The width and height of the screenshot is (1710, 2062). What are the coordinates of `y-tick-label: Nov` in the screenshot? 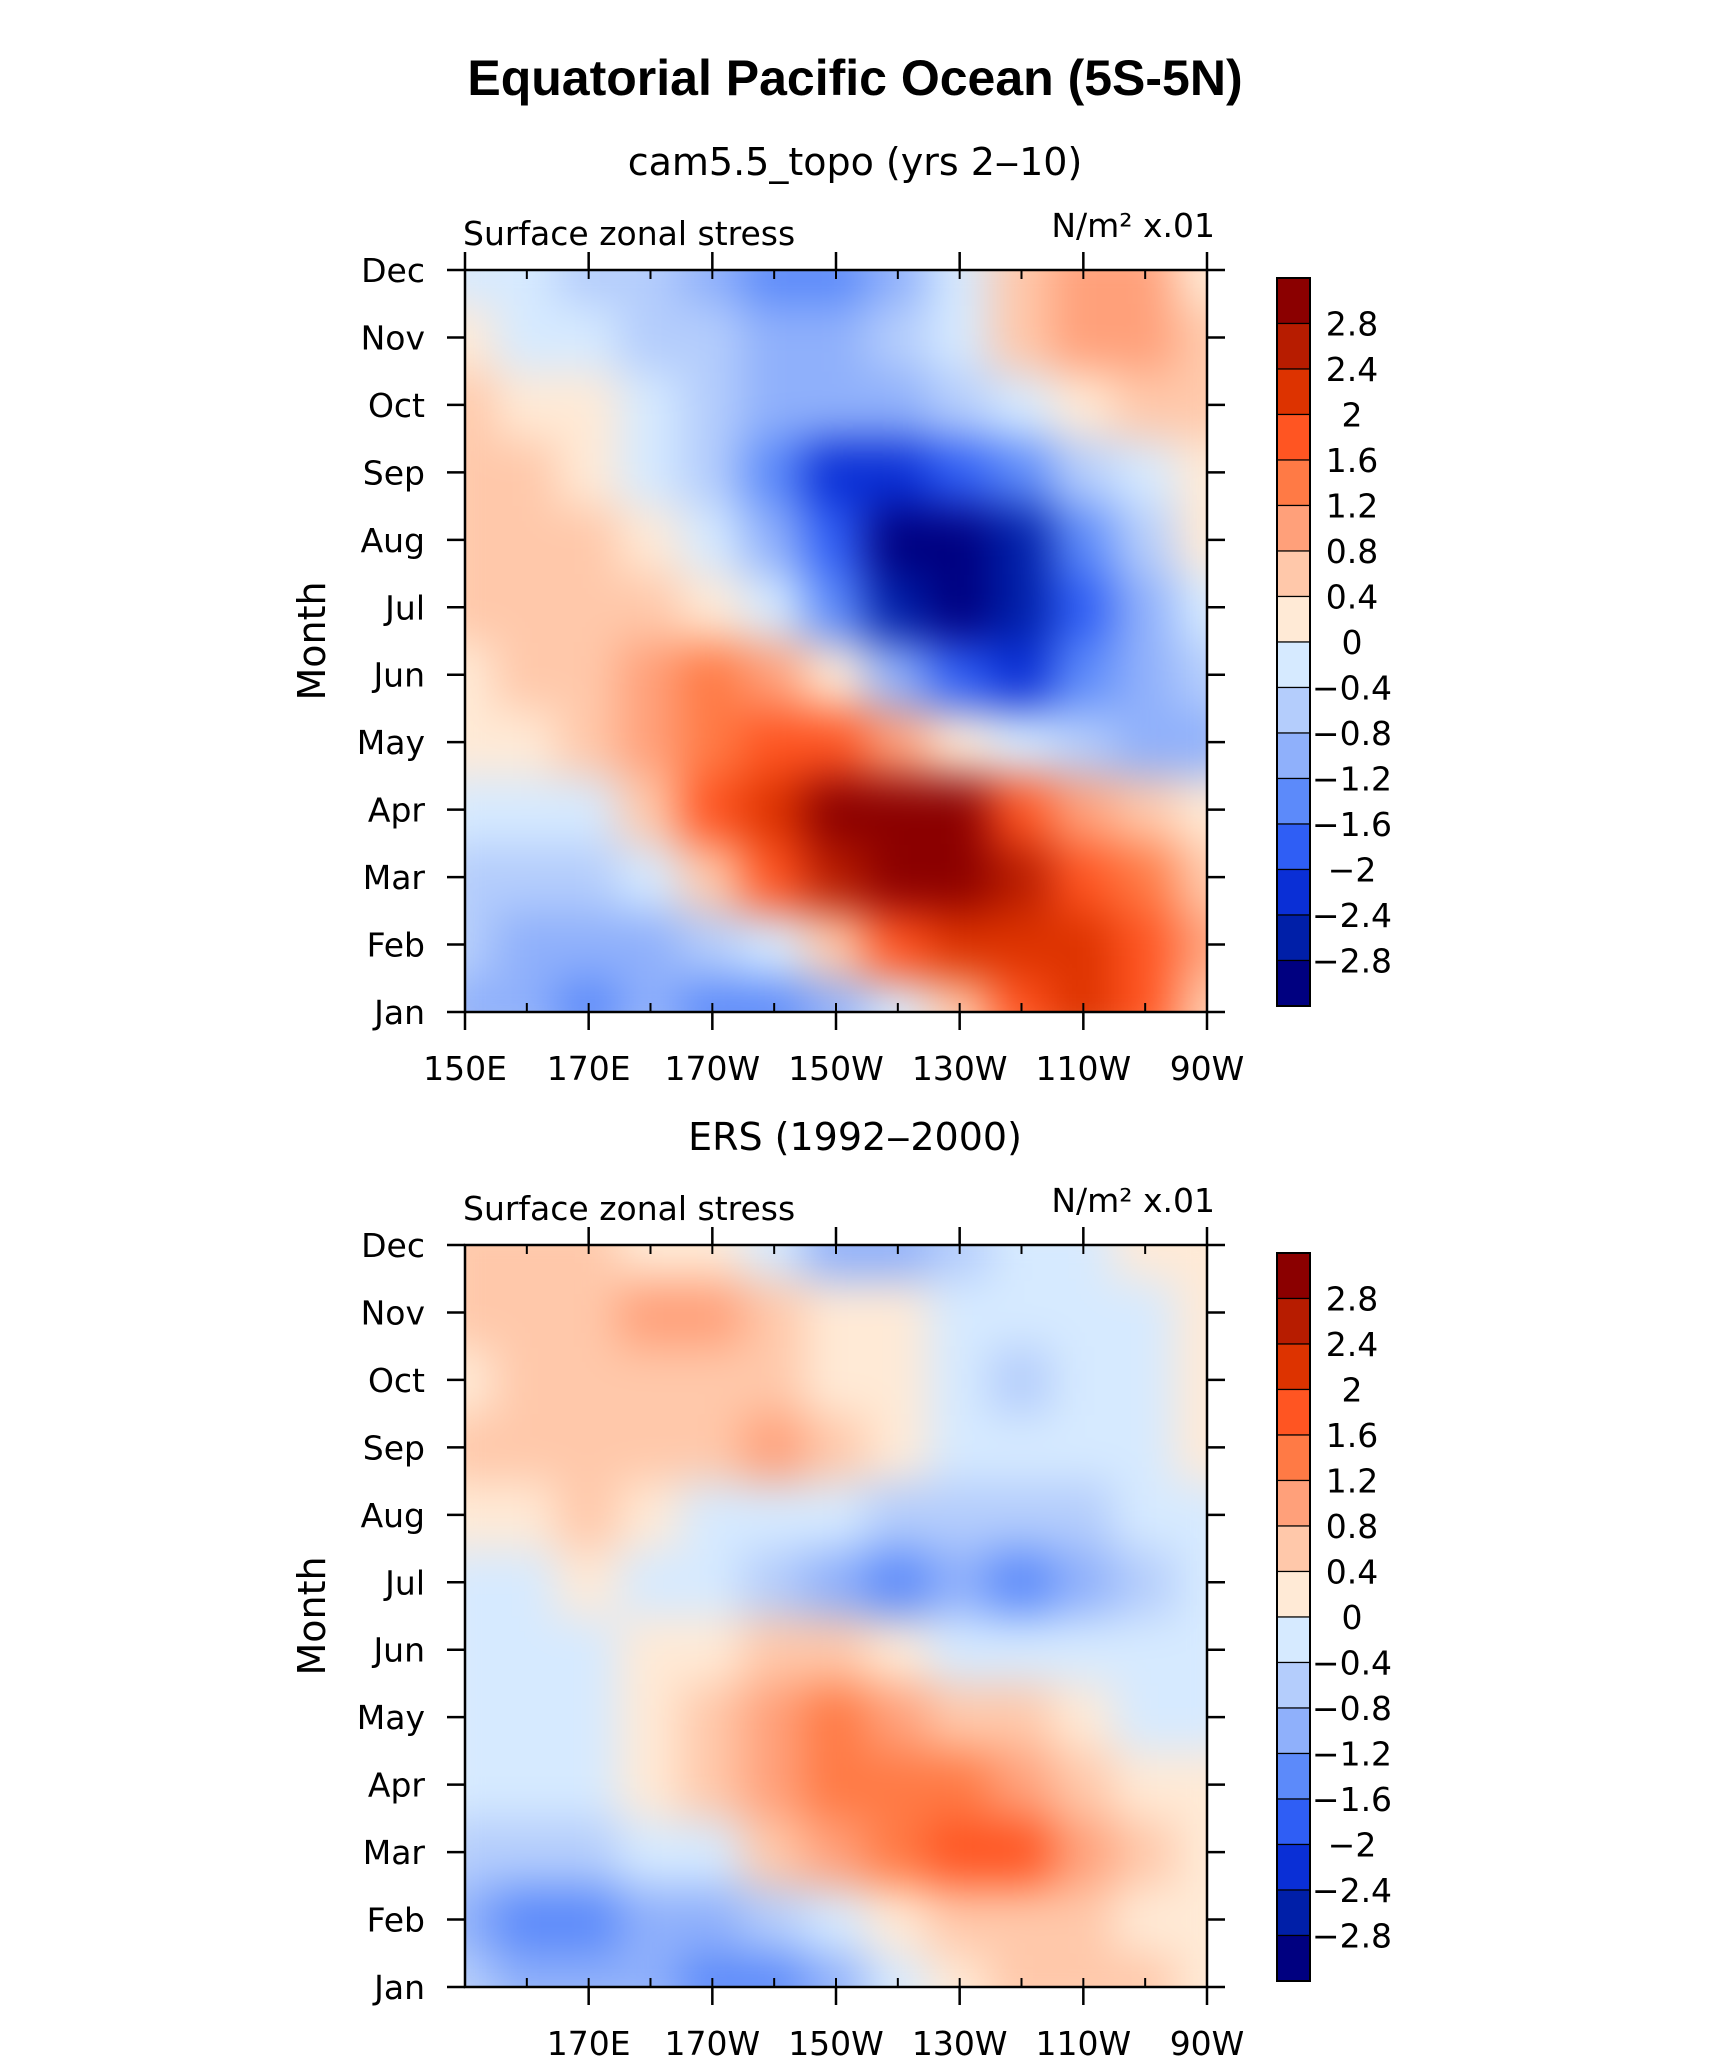 It's located at (393, 1312).